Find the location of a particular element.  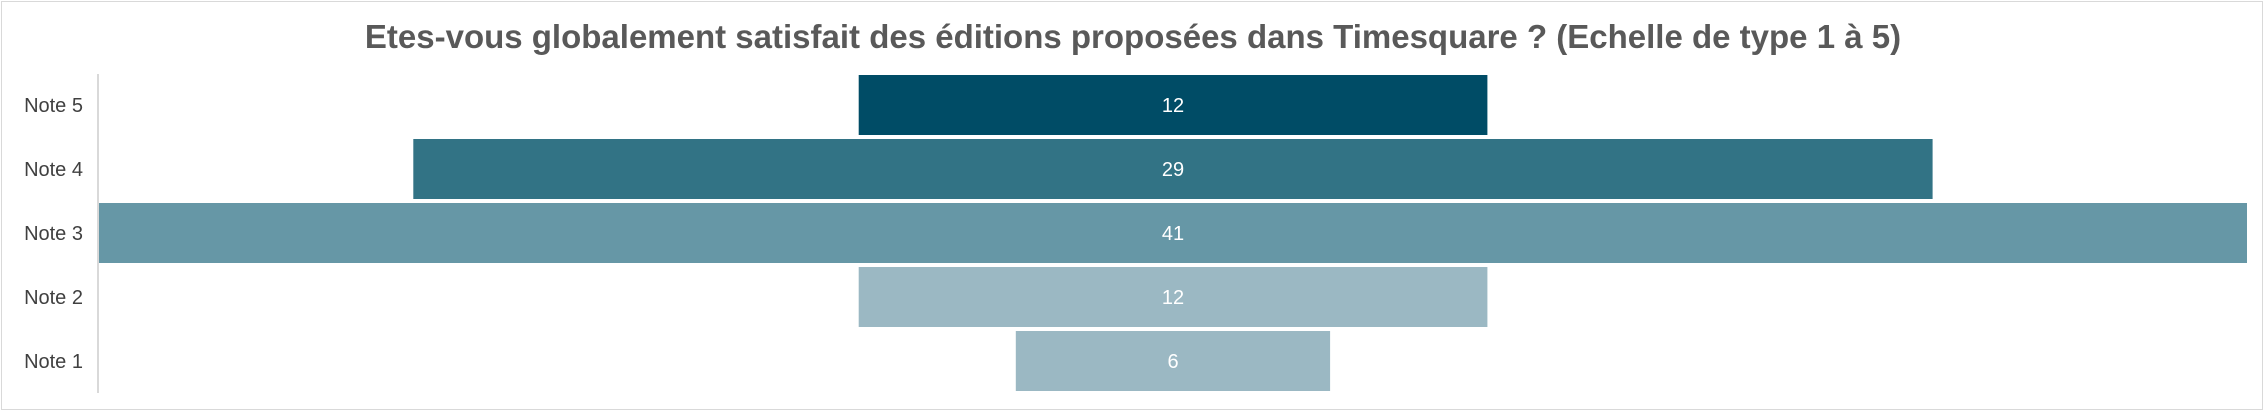

category-label: Note 2 is located at coordinates (53, 298).